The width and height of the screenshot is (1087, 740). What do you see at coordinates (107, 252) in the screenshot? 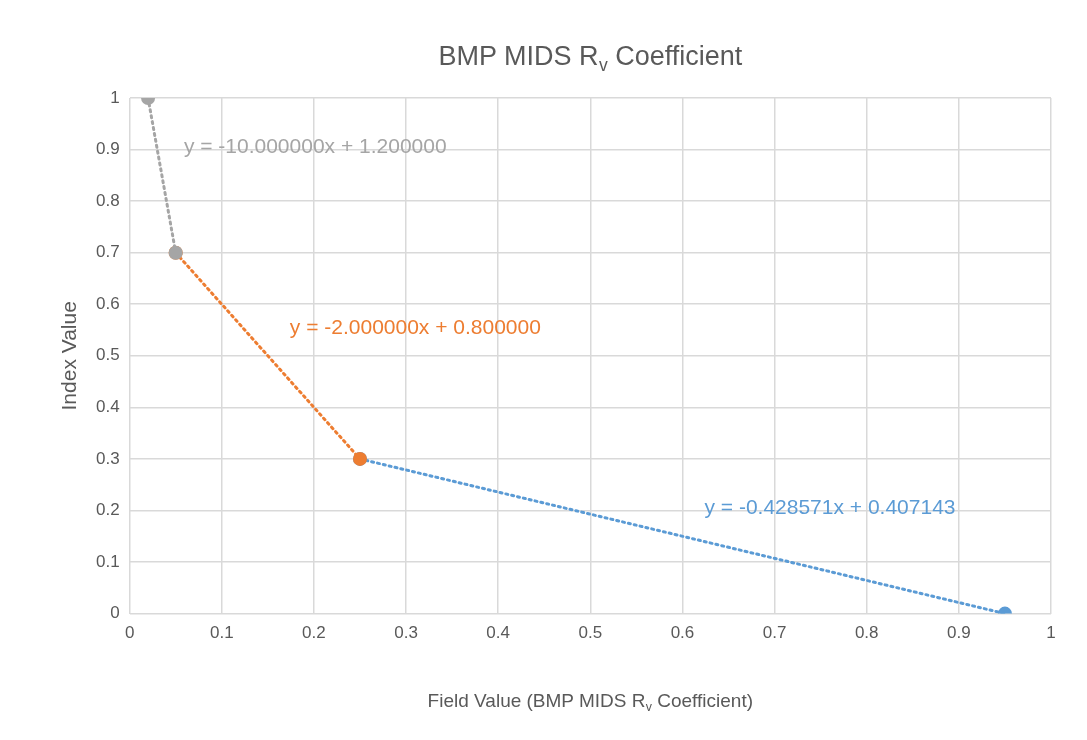
I see `y-tick-label: 0.7` at bounding box center [107, 252].